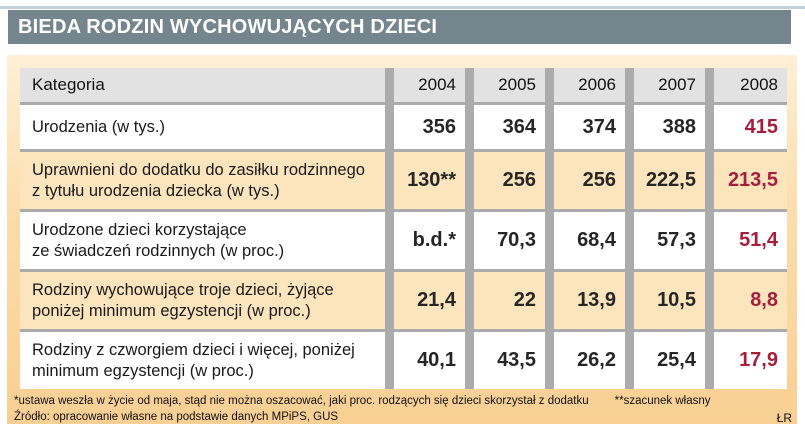 Image resolution: width=805 pixels, height=428 pixels. What do you see at coordinates (509, 300) in the screenshot?
I see `cell-r4-2005: 22` at bounding box center [509, 300].